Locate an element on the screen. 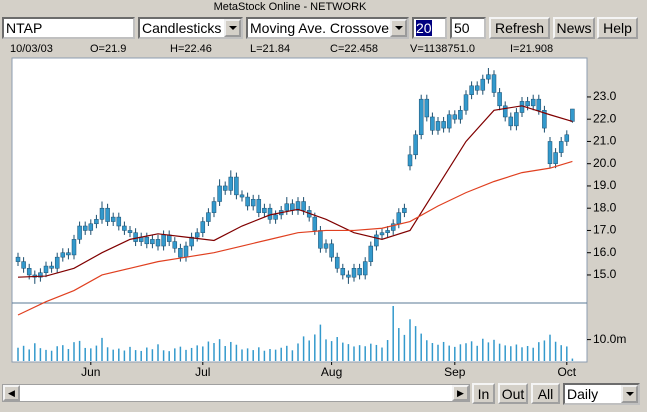 The width and height of the screenshot is (647, 412). news-button: News is located at coordinates (574, 28).